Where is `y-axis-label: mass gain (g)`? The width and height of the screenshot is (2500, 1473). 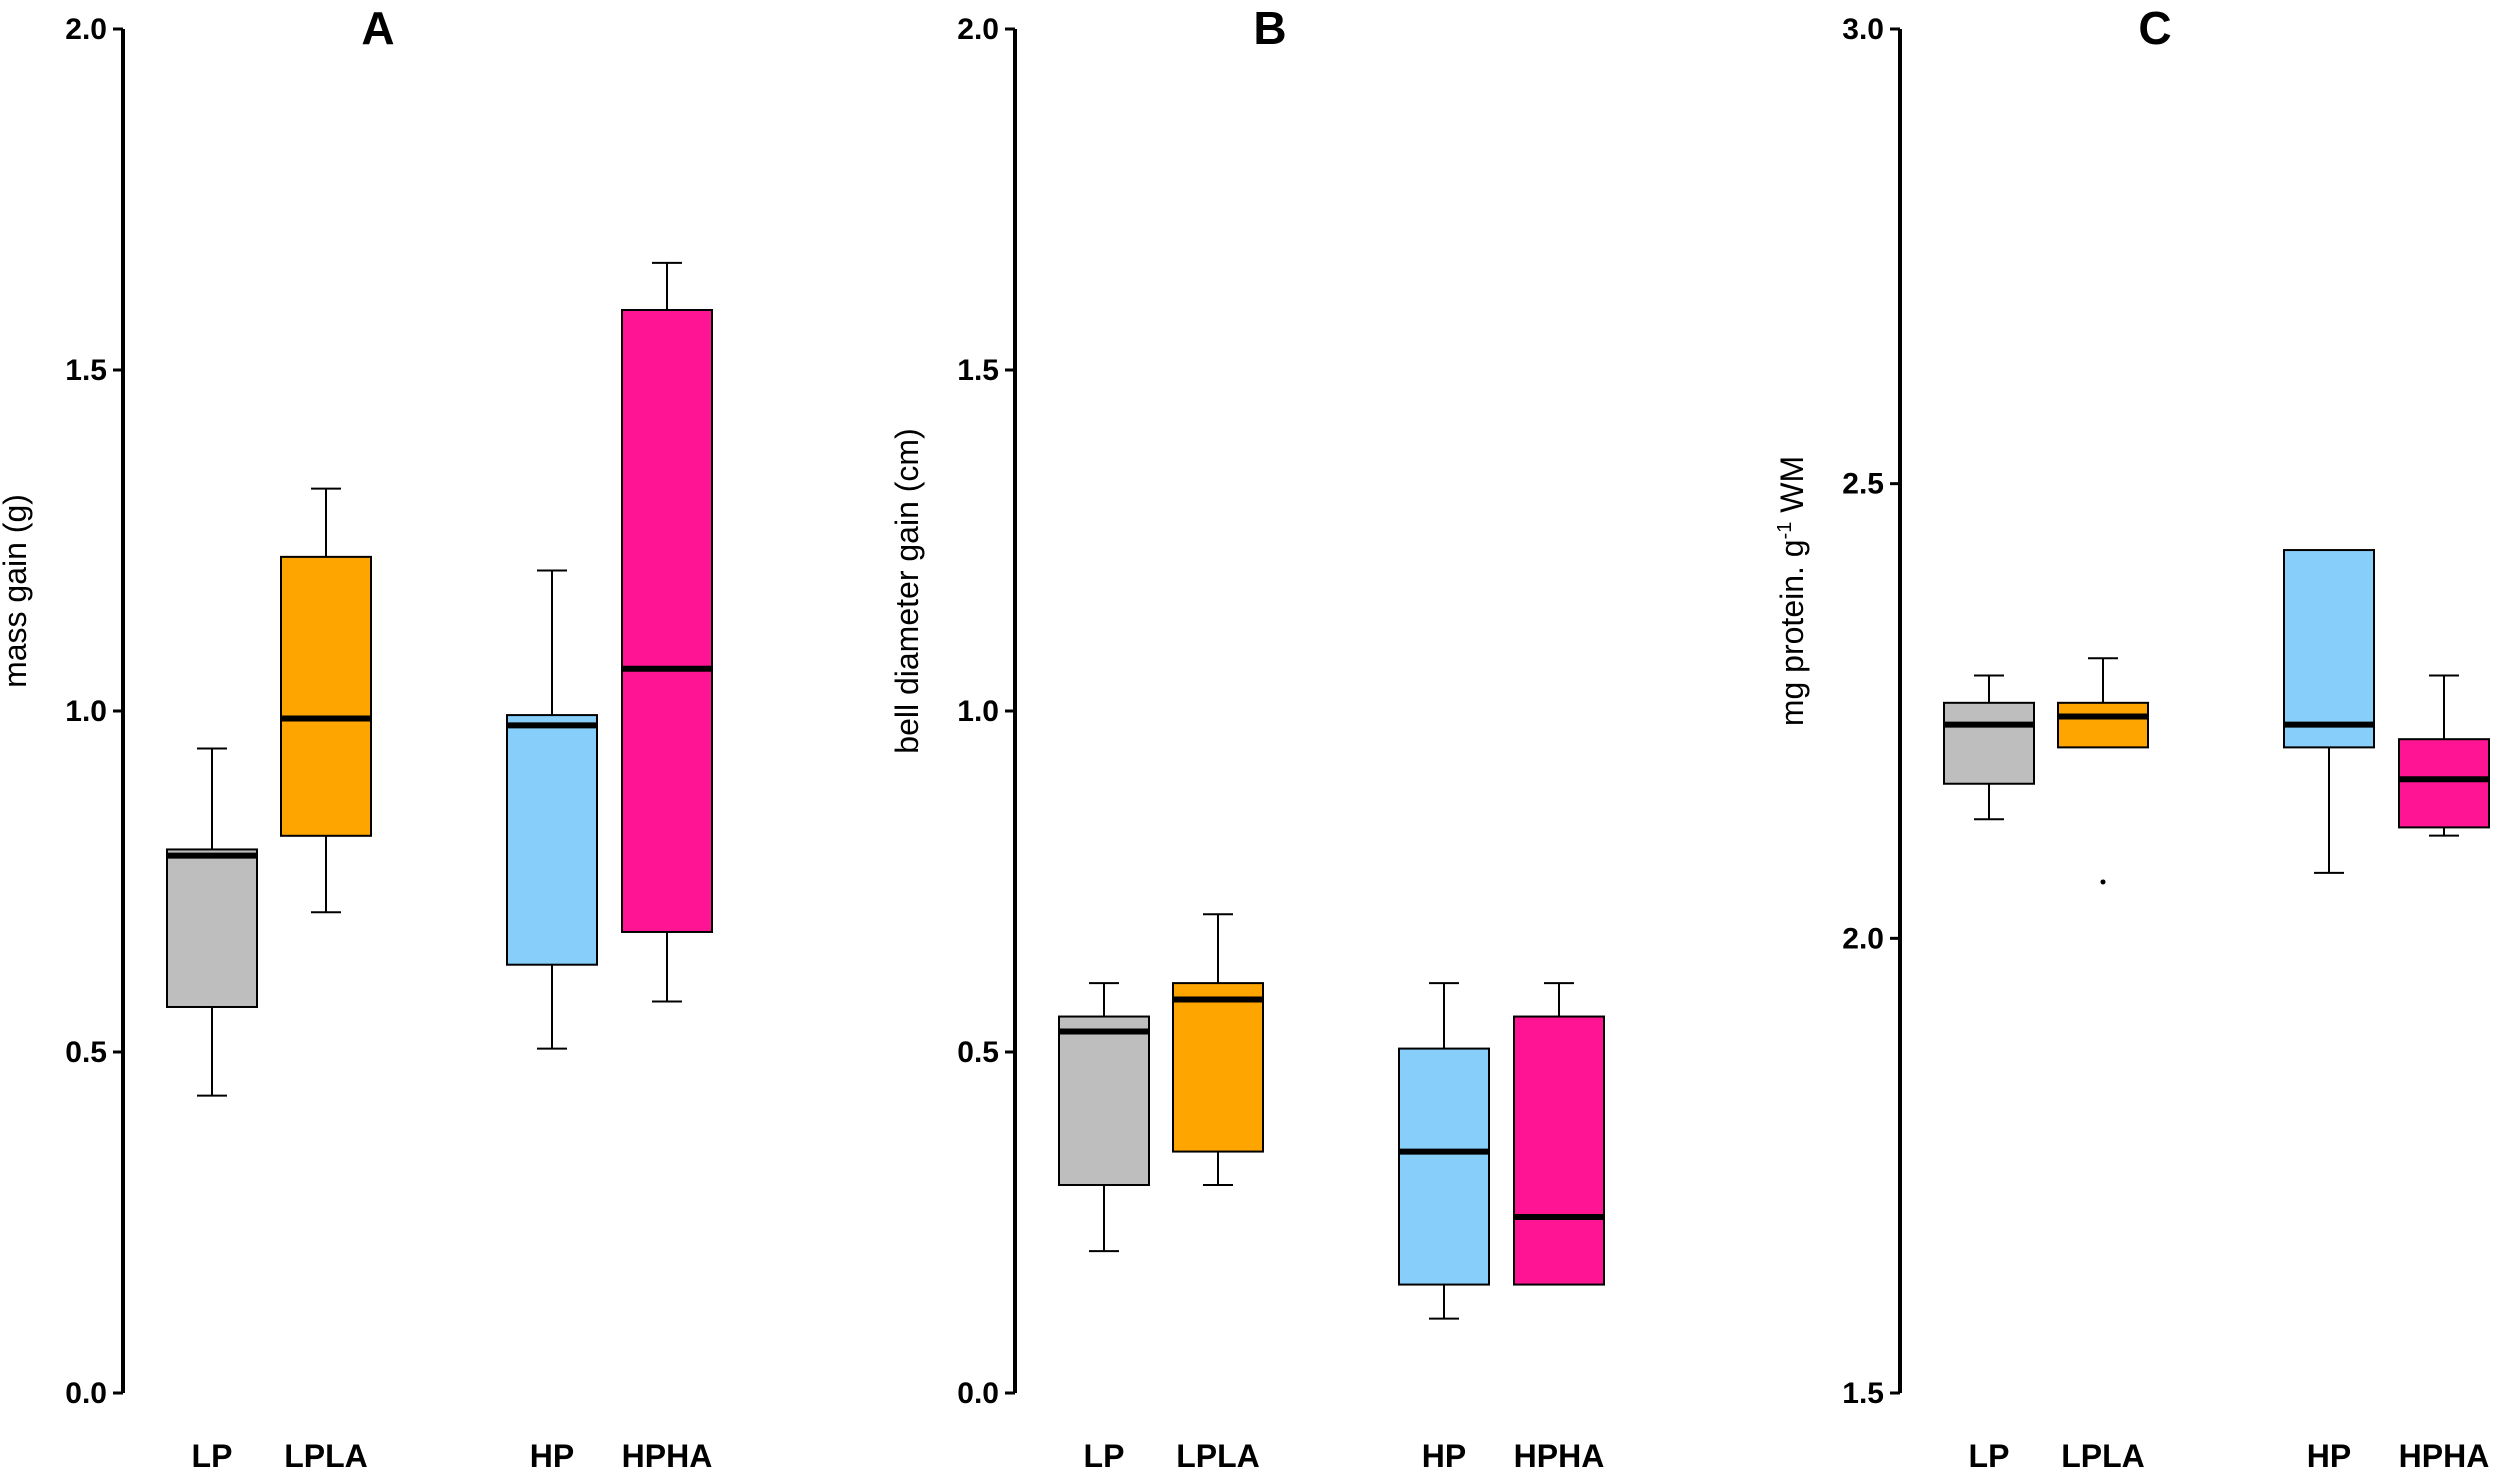
y-axis-label: mass gain (g) is located at coordinates (16, 591).